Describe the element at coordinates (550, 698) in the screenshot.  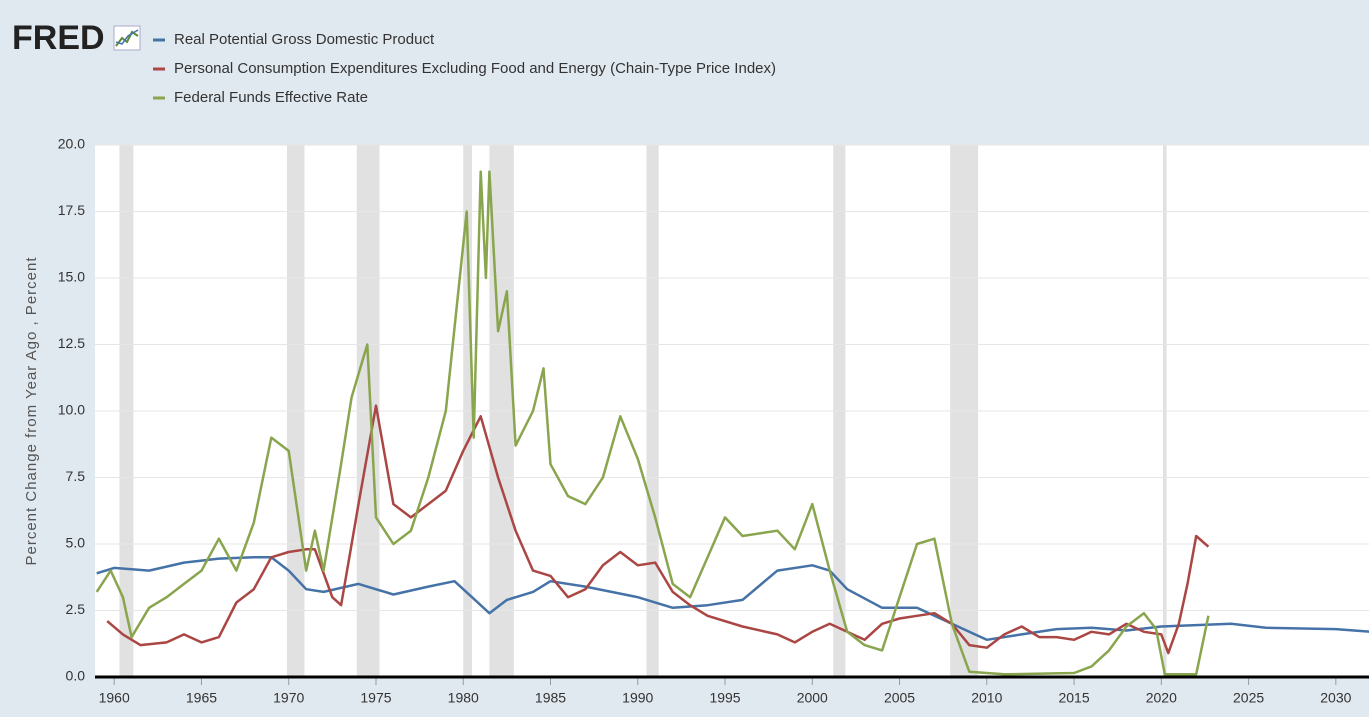
I see `x-tick-label: 1985` at that location.